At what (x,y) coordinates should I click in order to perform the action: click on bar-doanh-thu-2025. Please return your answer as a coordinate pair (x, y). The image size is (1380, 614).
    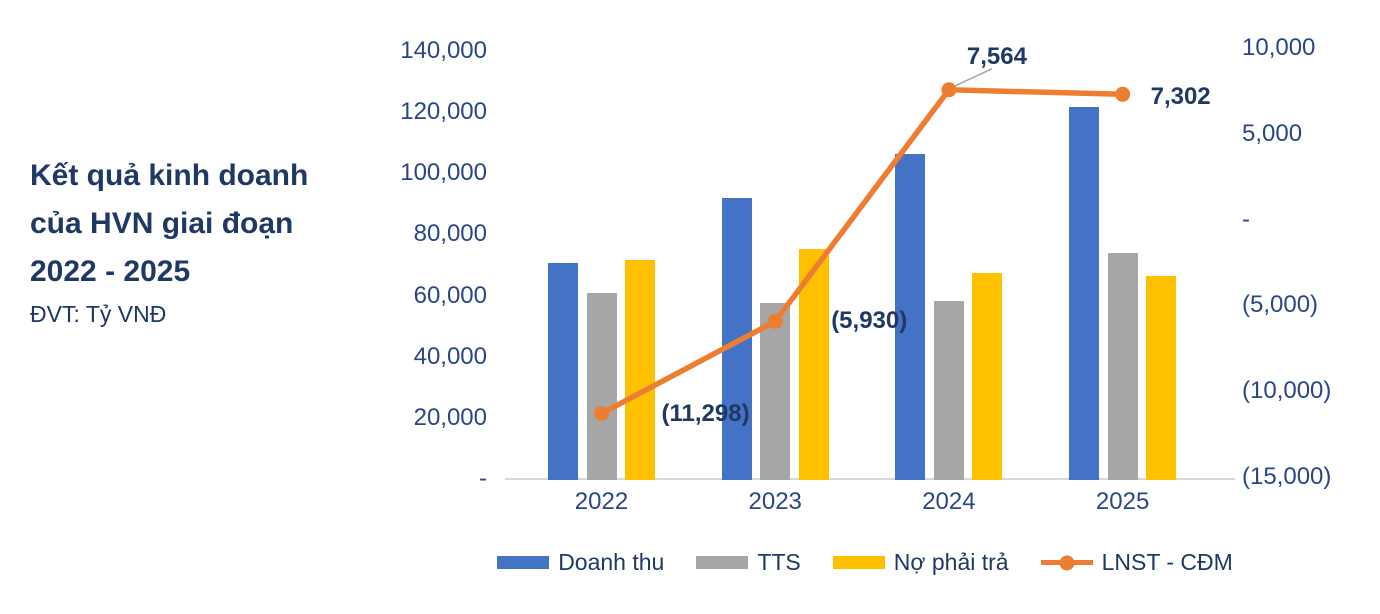
    Looking at the image, I should click on (1084, 293).